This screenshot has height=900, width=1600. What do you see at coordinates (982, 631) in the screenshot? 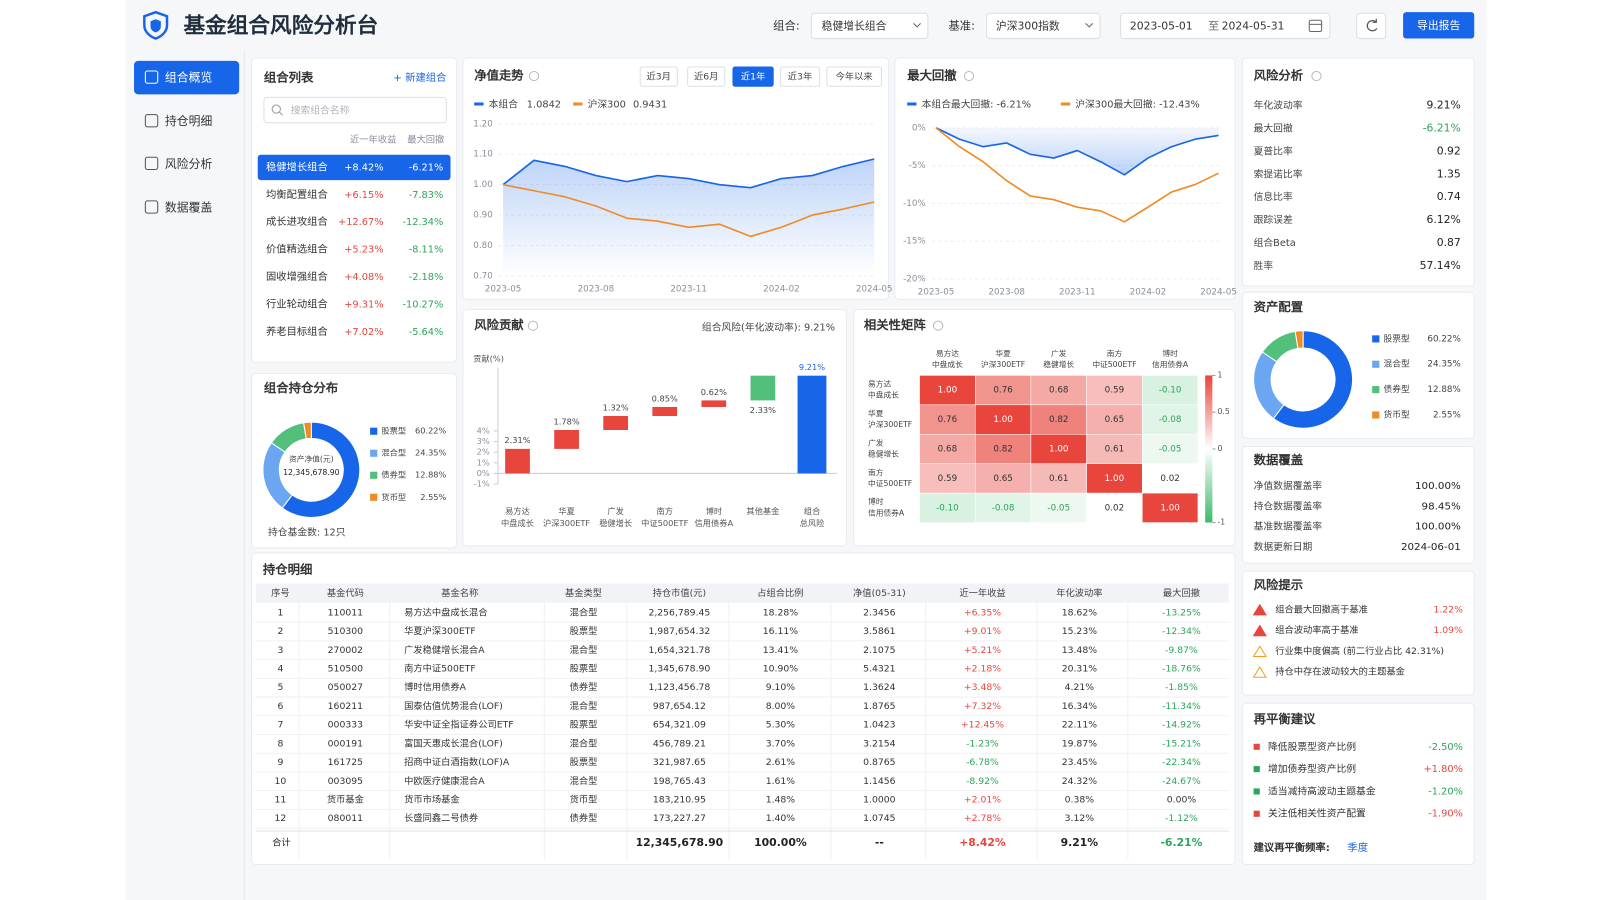
I see `table-cell: +9.01%` at bounding box center [982, 631].